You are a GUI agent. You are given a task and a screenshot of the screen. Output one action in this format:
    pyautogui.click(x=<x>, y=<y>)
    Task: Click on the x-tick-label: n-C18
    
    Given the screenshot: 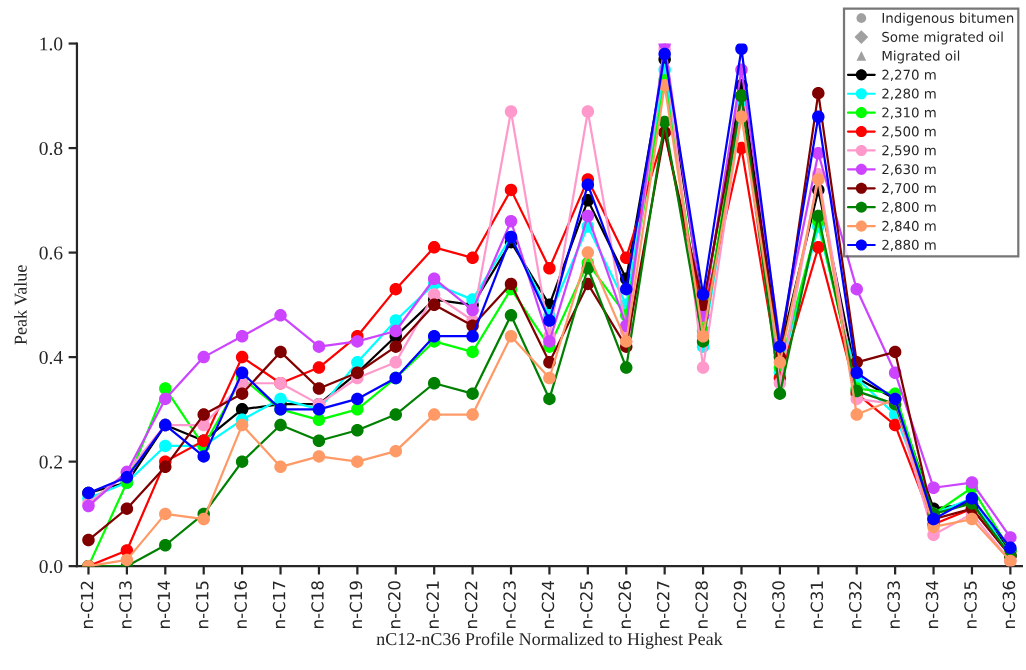 What is the action you would take?
    pyautogui.click(x=317, y=604)
    